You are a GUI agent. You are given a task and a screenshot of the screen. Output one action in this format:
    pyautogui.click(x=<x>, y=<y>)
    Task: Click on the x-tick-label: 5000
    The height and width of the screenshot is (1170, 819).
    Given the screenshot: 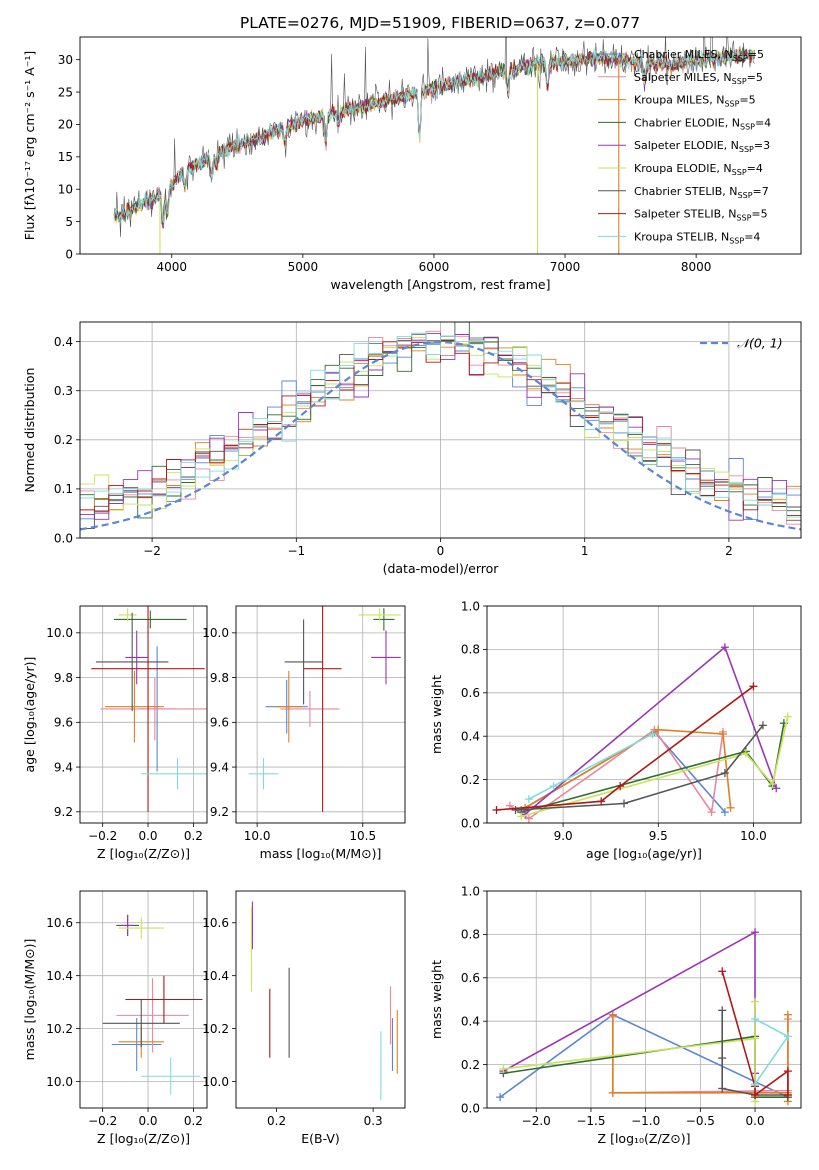 What is the action you would take?
    pyautogui.click(x=303, y=267)
    